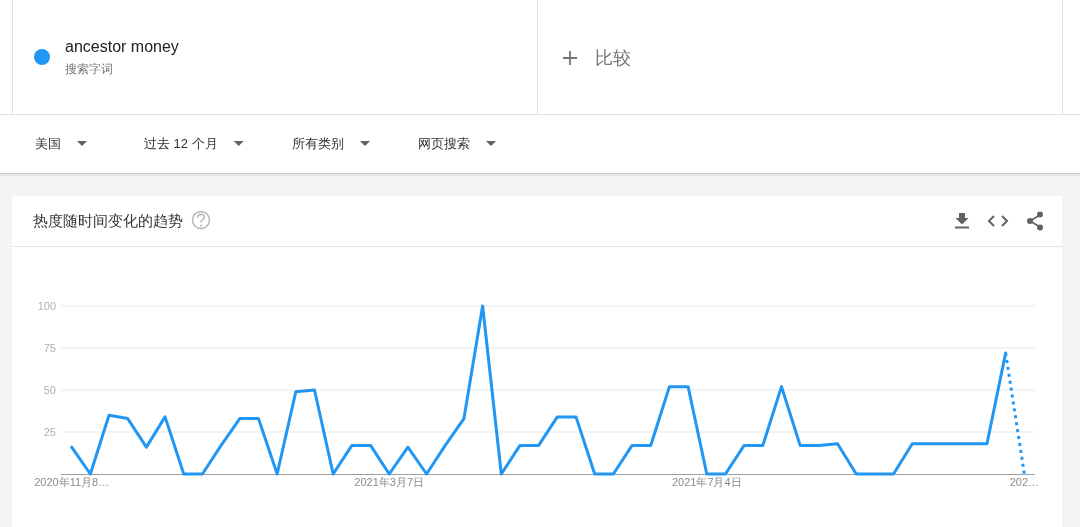 The height and width of the screenshot is (527, 1080). I want to click on y-tick-label: 25, so click(49, 432).